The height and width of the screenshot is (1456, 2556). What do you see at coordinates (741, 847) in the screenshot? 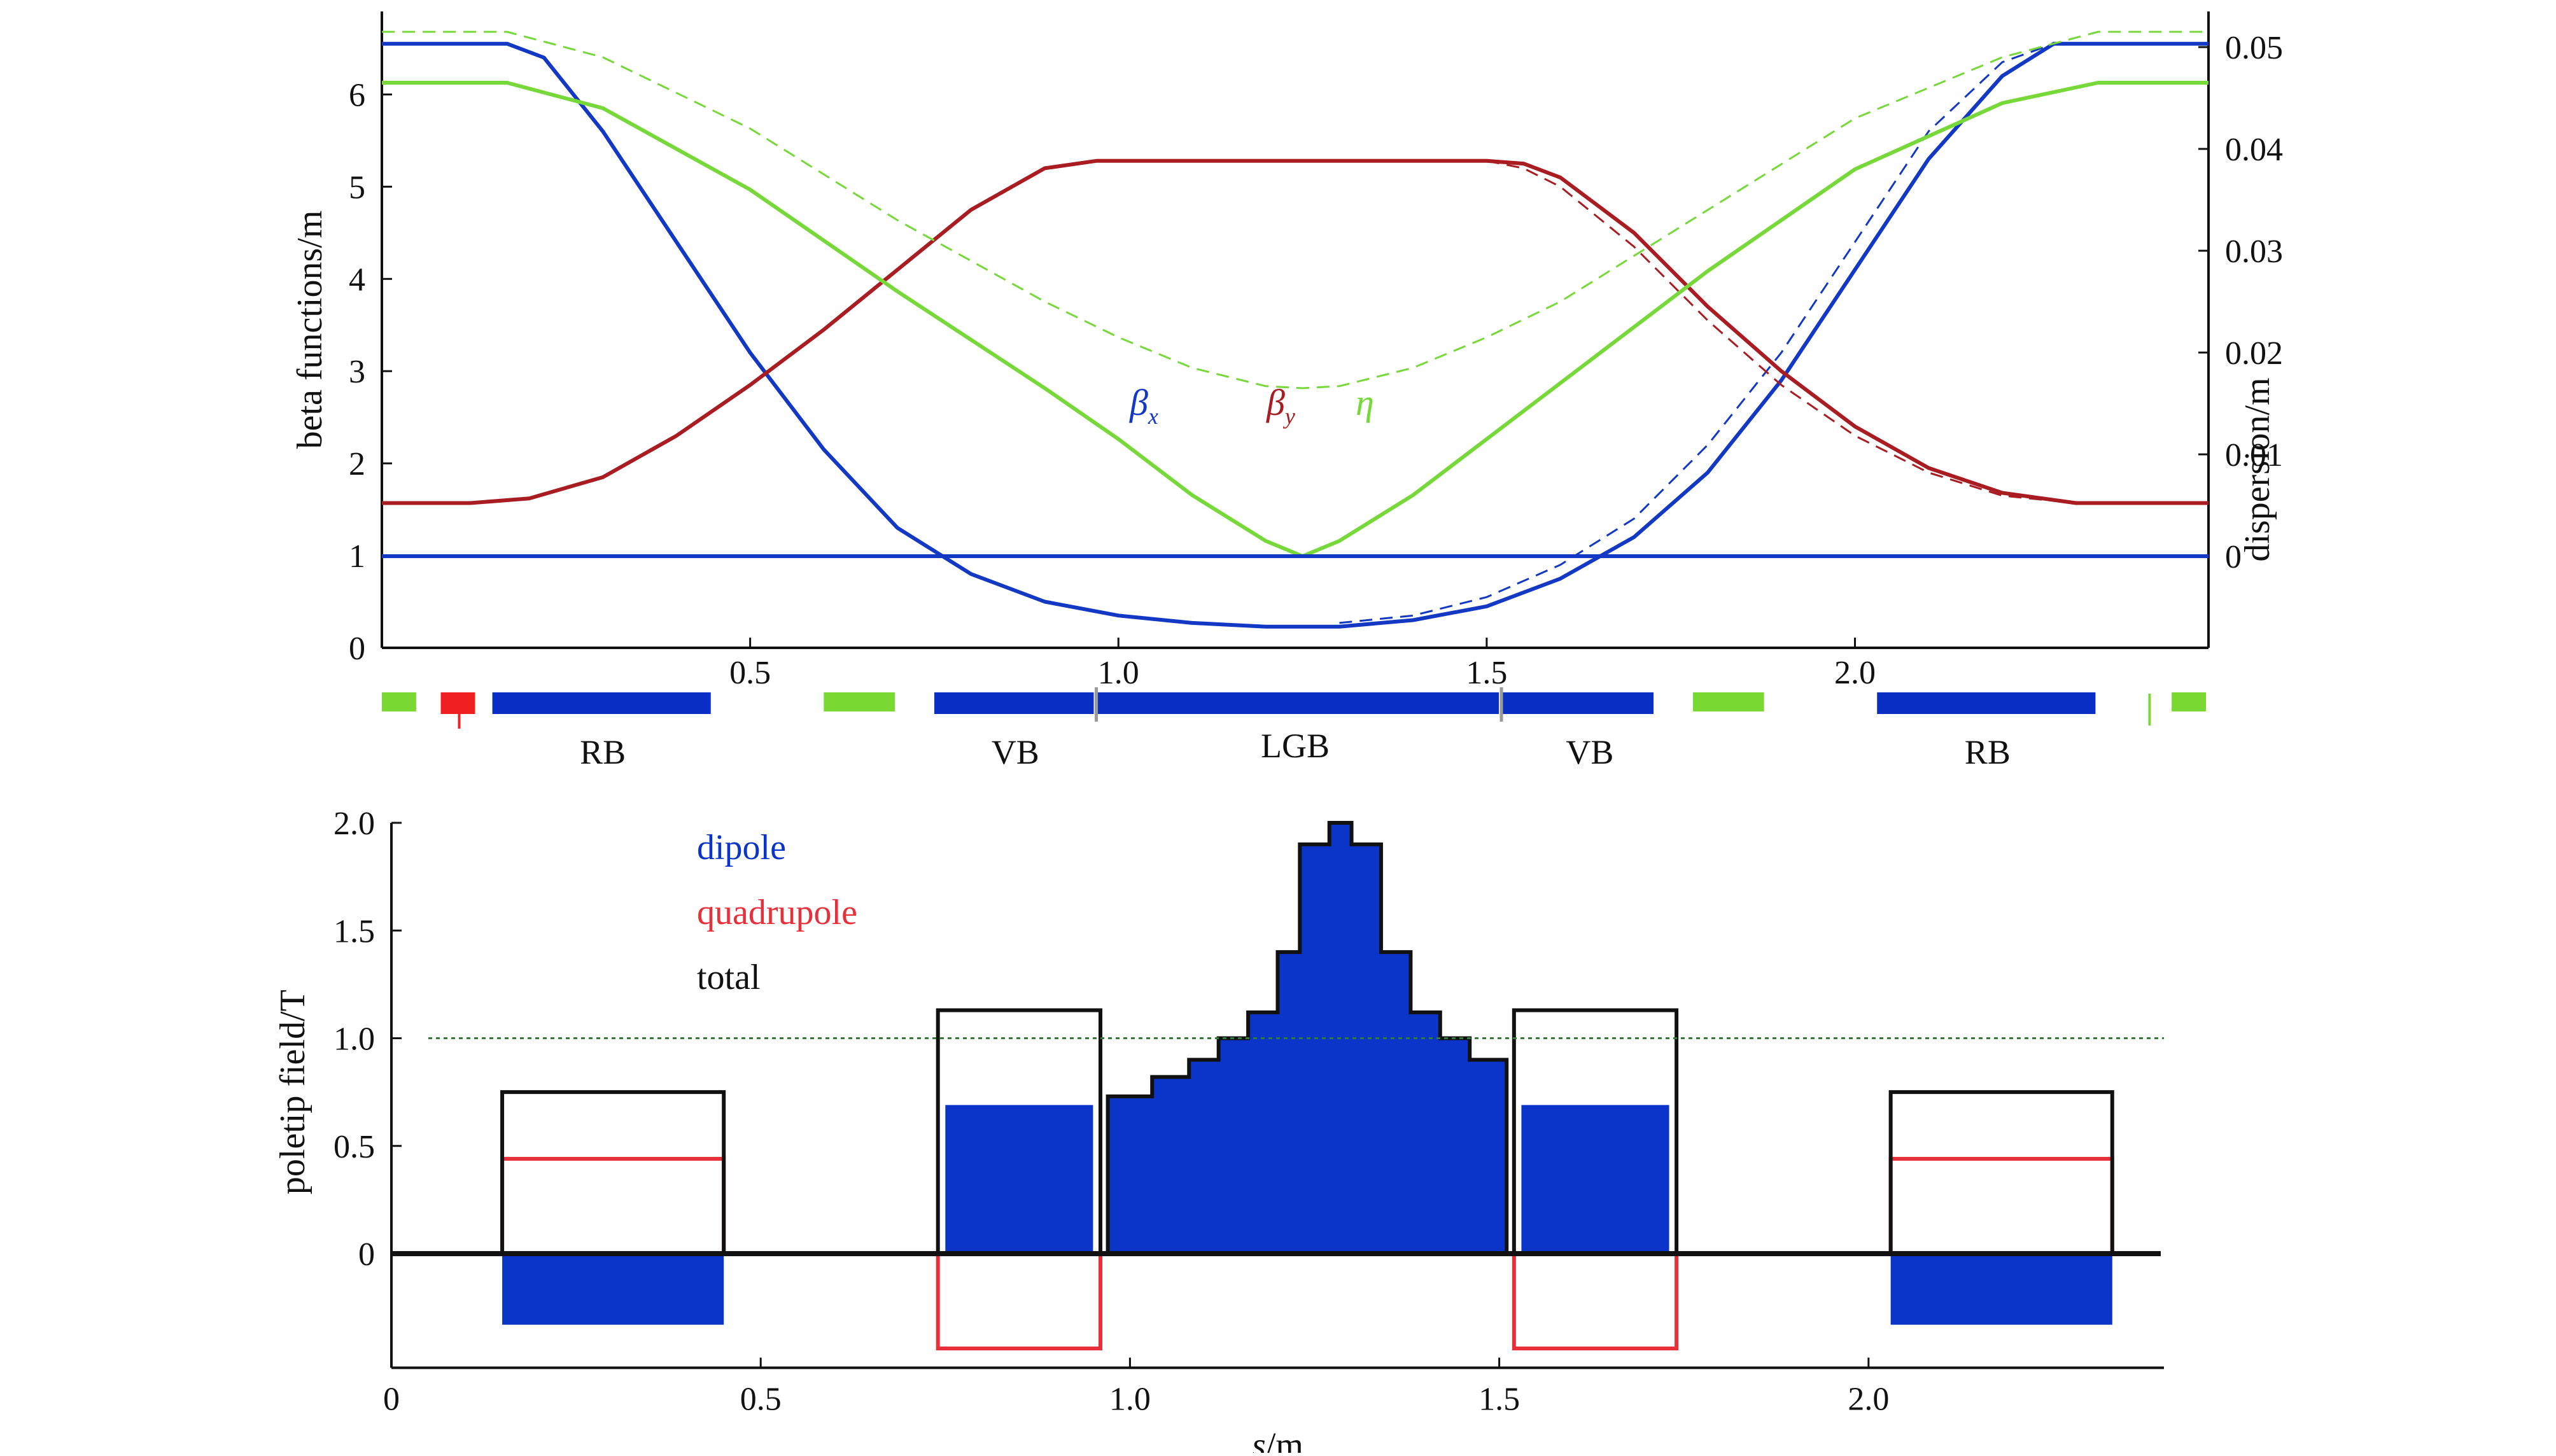
I see `legend-entry-dipole: dipole` at bounding box center [741, 847].